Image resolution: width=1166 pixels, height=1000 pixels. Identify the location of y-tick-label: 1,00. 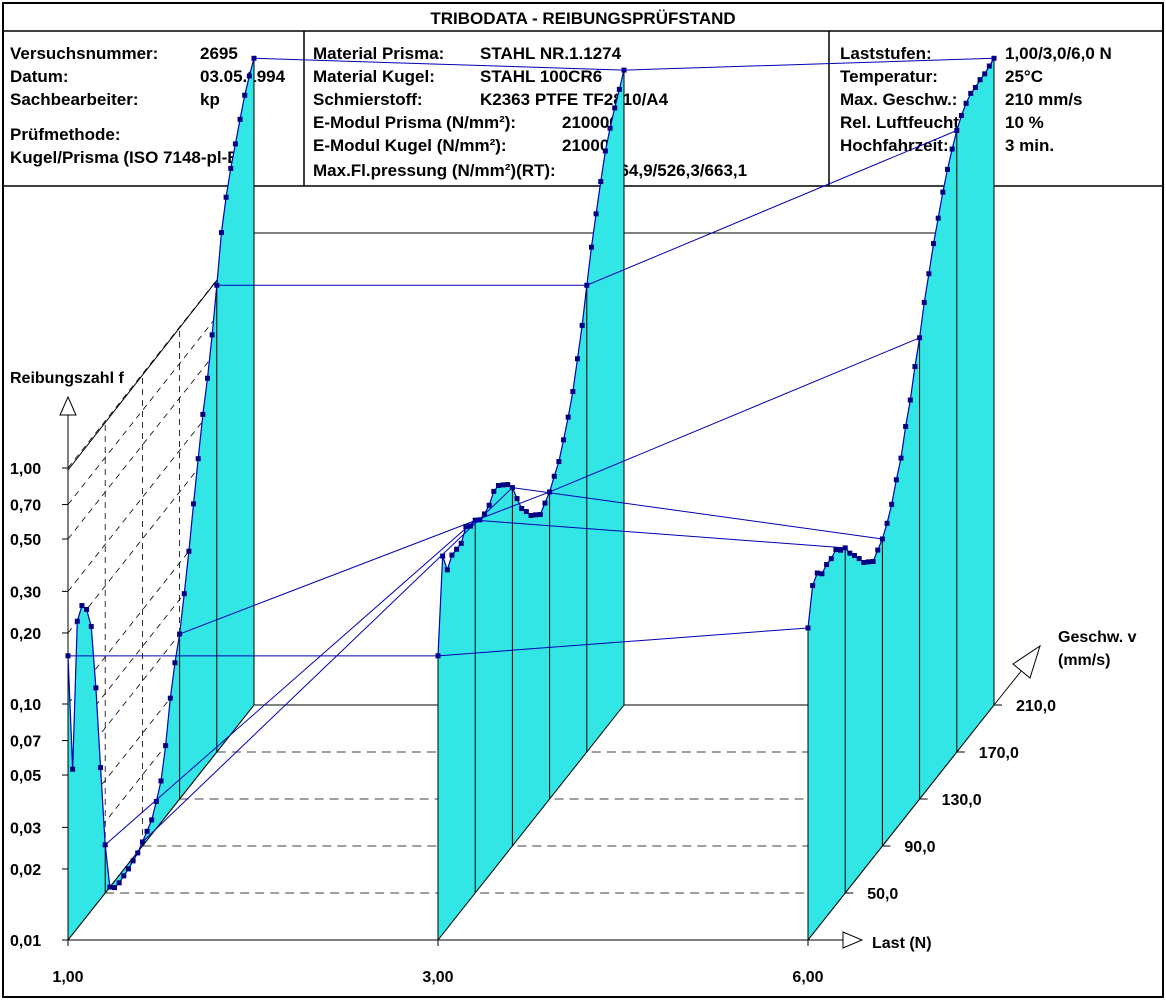
(25, 469).